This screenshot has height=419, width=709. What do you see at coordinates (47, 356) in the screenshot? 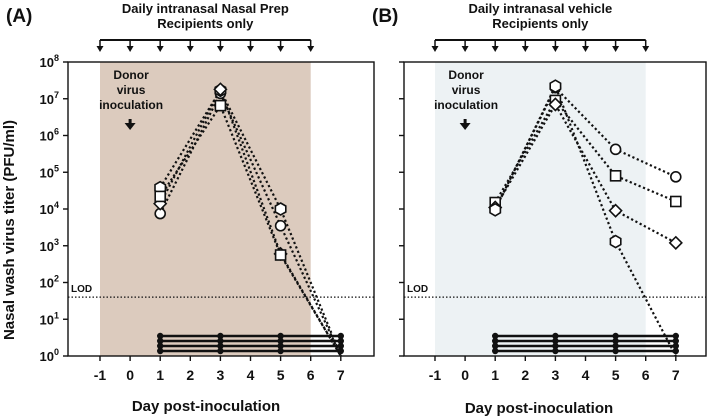
I see `y-tick-base-0: 10` at bounding box center [47, 356].